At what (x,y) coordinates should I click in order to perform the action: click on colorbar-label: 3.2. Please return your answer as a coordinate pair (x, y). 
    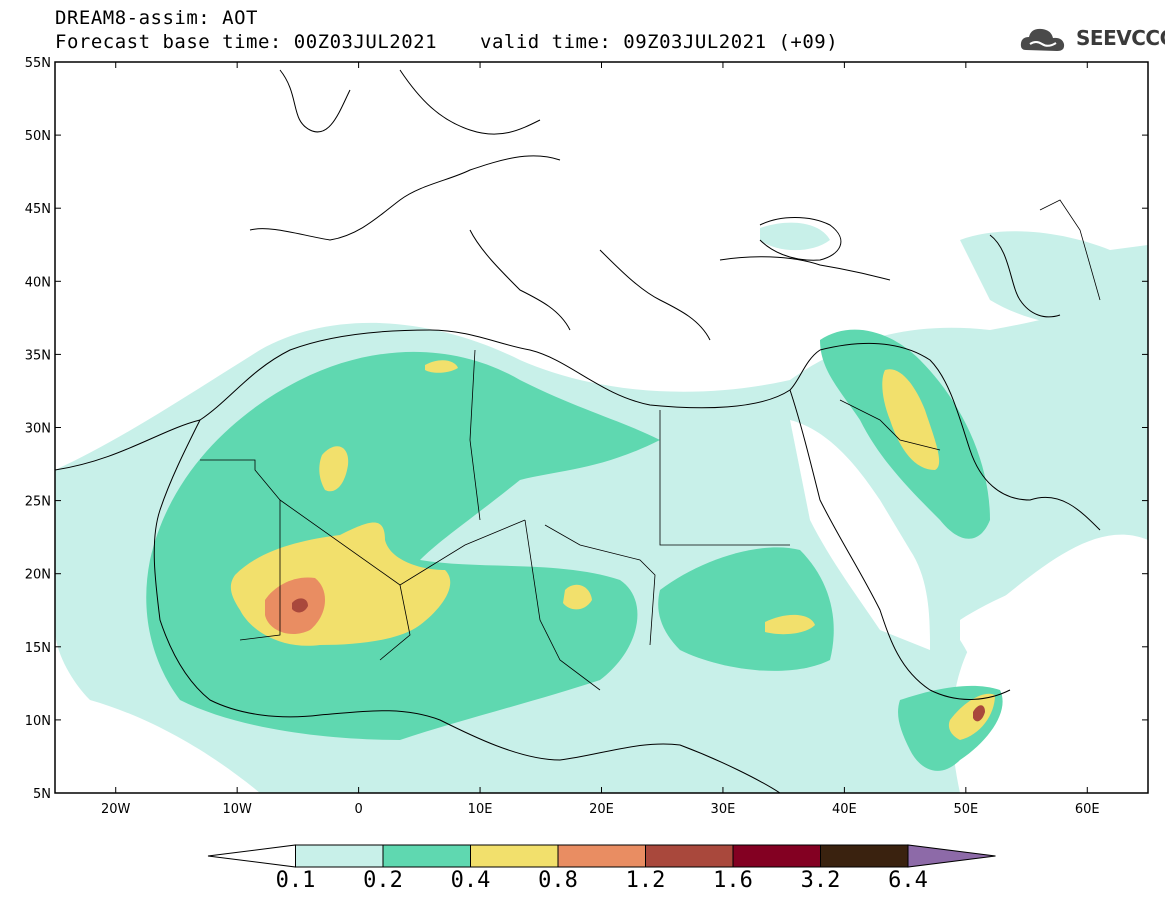
    Looking at the image, I should click on (820, 880).